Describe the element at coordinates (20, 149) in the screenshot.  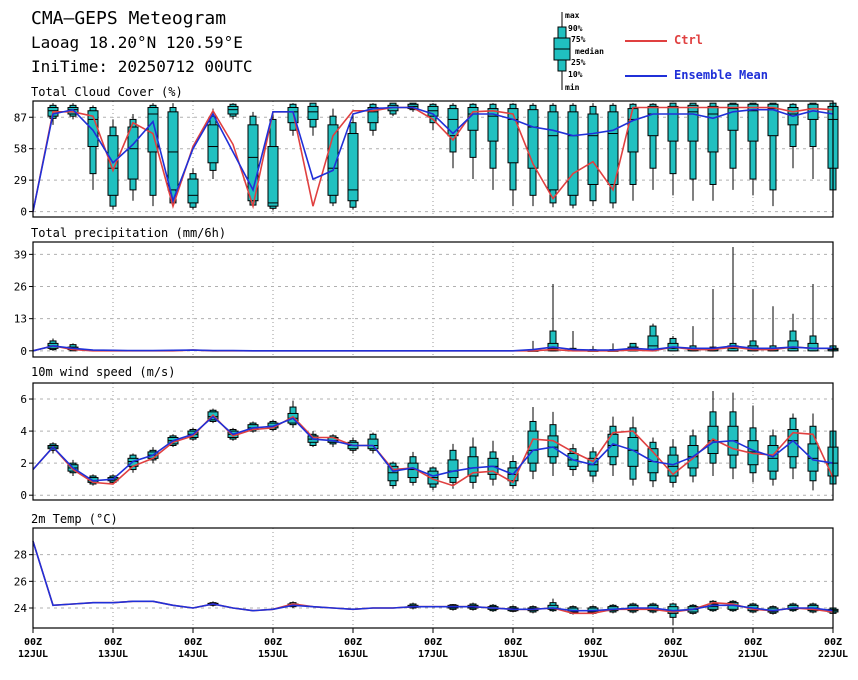
I see `cloud-ytick-label: 58` at that location.